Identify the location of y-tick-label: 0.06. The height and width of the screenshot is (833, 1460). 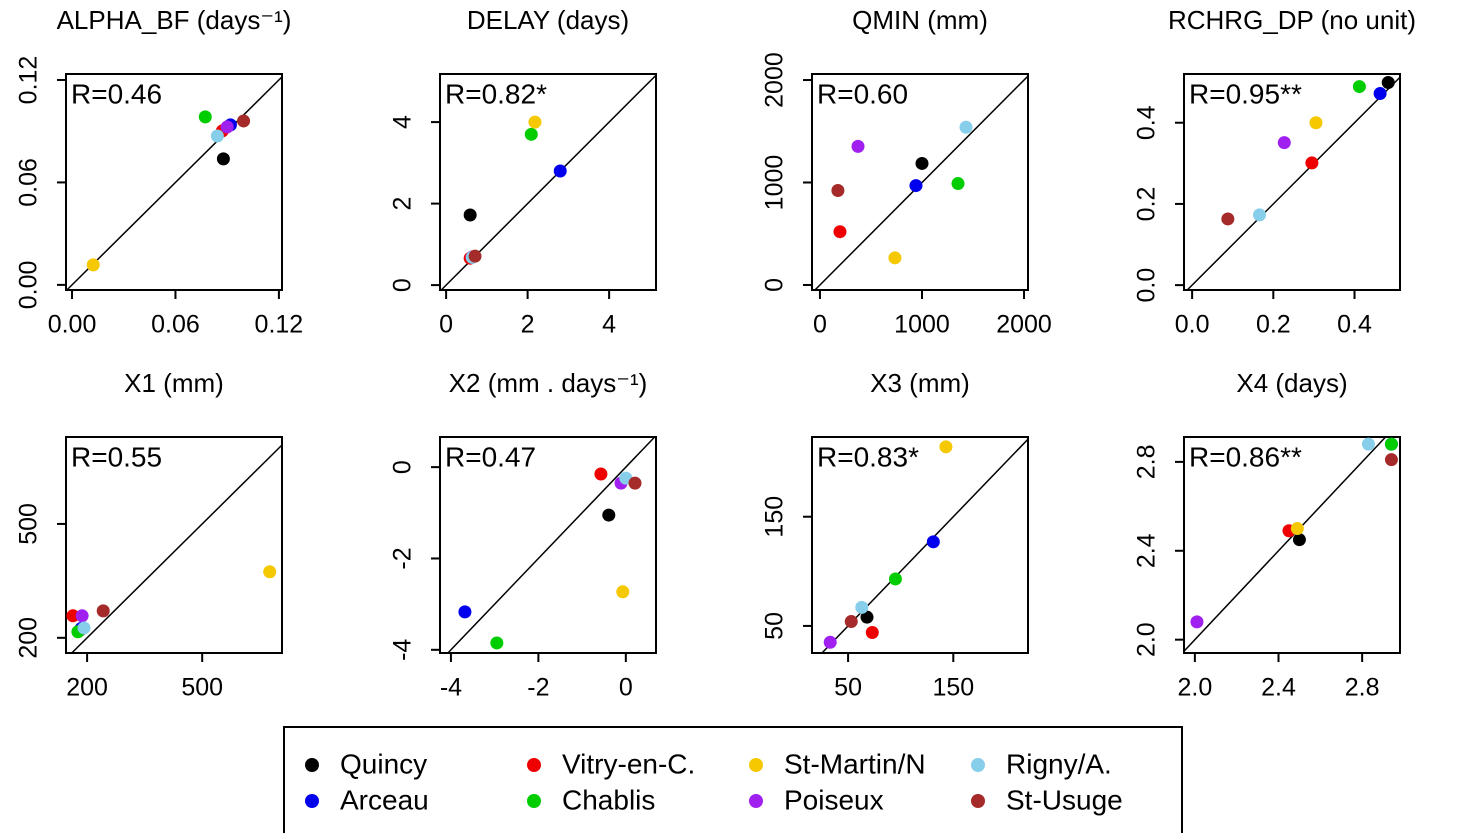
(29, 182).